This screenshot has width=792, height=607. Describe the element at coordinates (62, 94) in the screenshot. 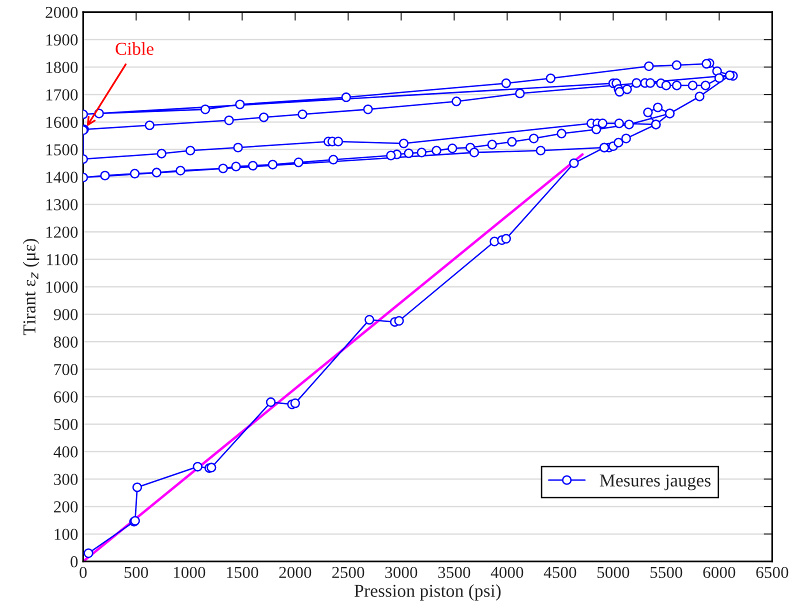

I see `y-tick-label: 1700` at that location.